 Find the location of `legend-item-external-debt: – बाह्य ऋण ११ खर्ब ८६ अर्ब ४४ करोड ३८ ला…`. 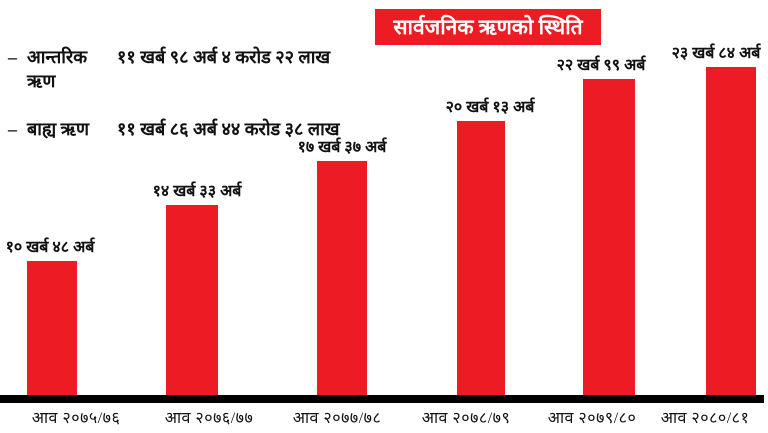

legend-item-external-debt: – बाह्य ऋण ११ खर्ब ८६ अर्ब ४४ करोड ३८ ला… is located at coordinates (173, 129).